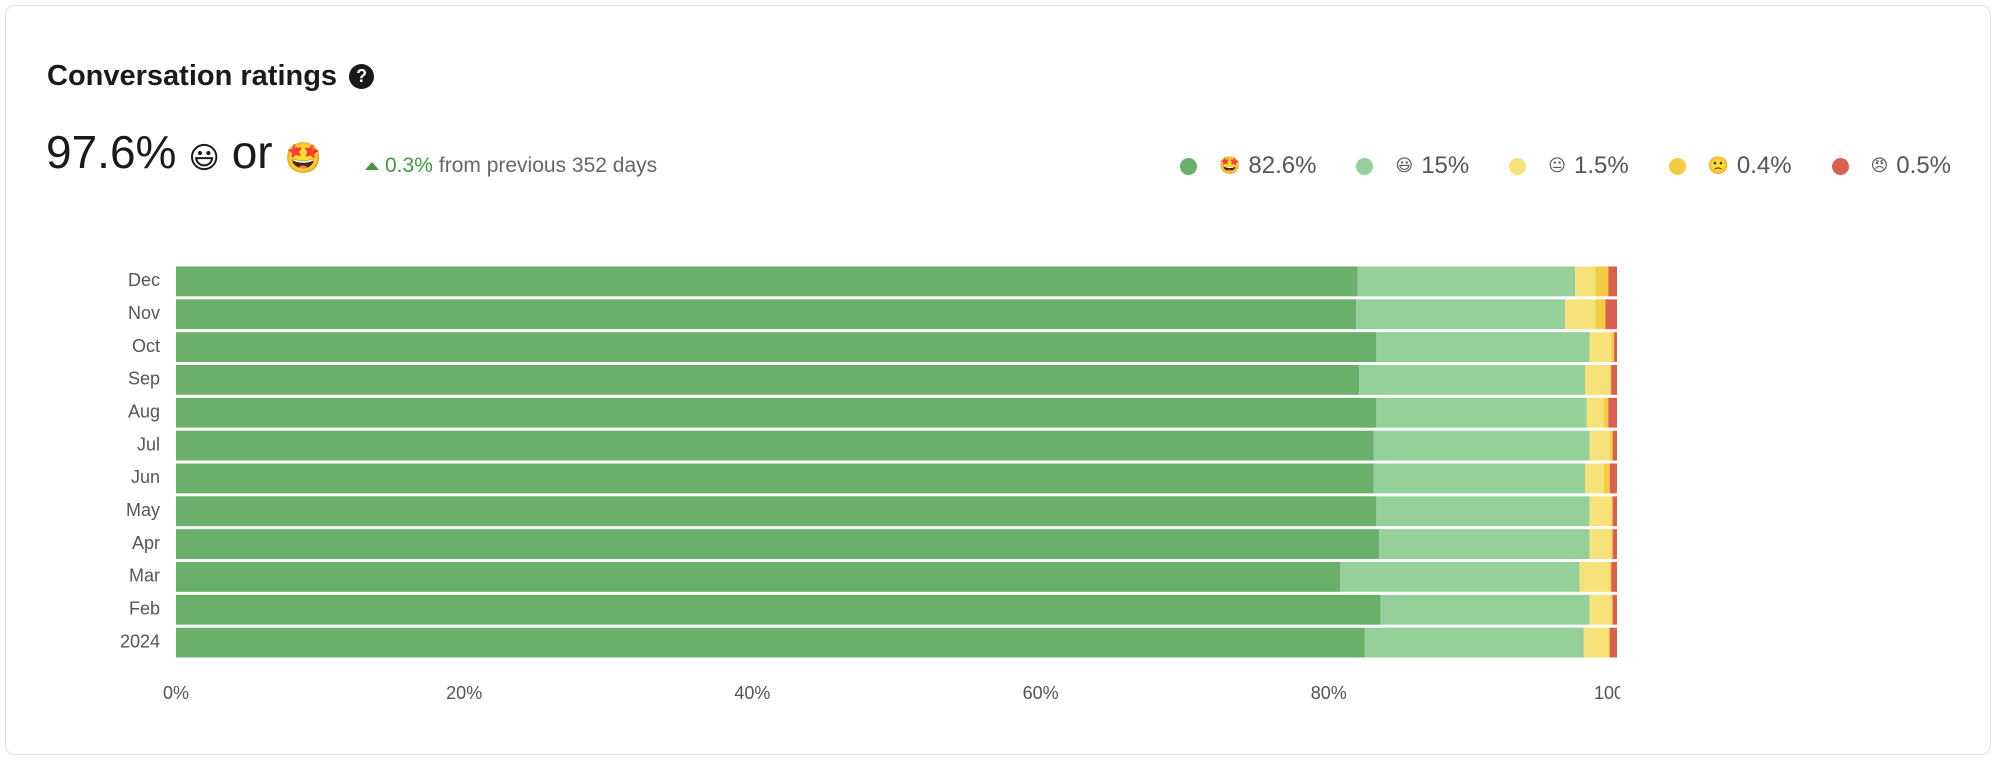 This screenshot has width=1999, height=764. I want to click on headline-emoji: 😃, so click(204, 158).